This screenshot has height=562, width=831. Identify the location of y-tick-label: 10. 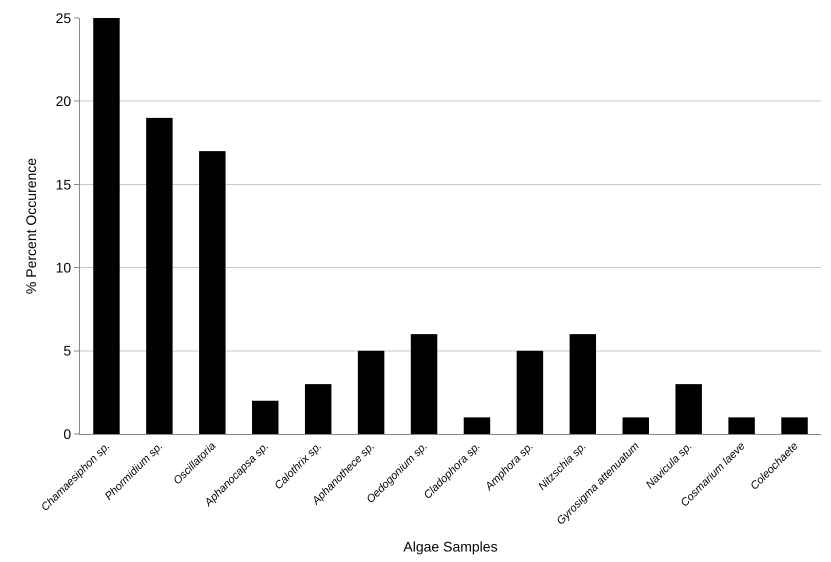
(64, 268).